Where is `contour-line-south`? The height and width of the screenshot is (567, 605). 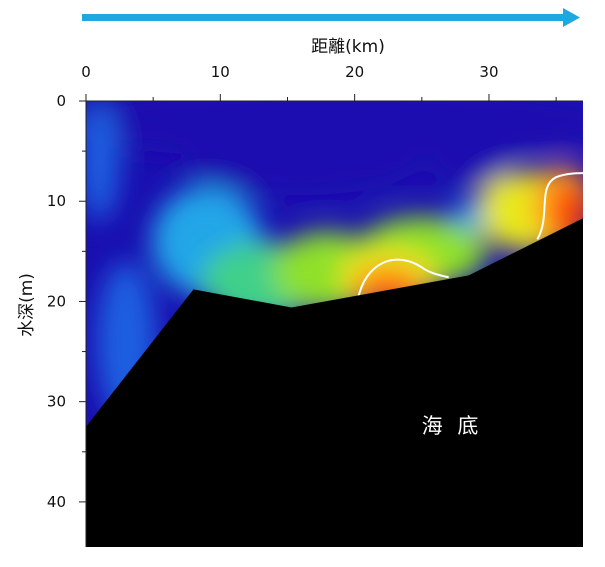
contour-line-south is located at coordinates (402, 280).